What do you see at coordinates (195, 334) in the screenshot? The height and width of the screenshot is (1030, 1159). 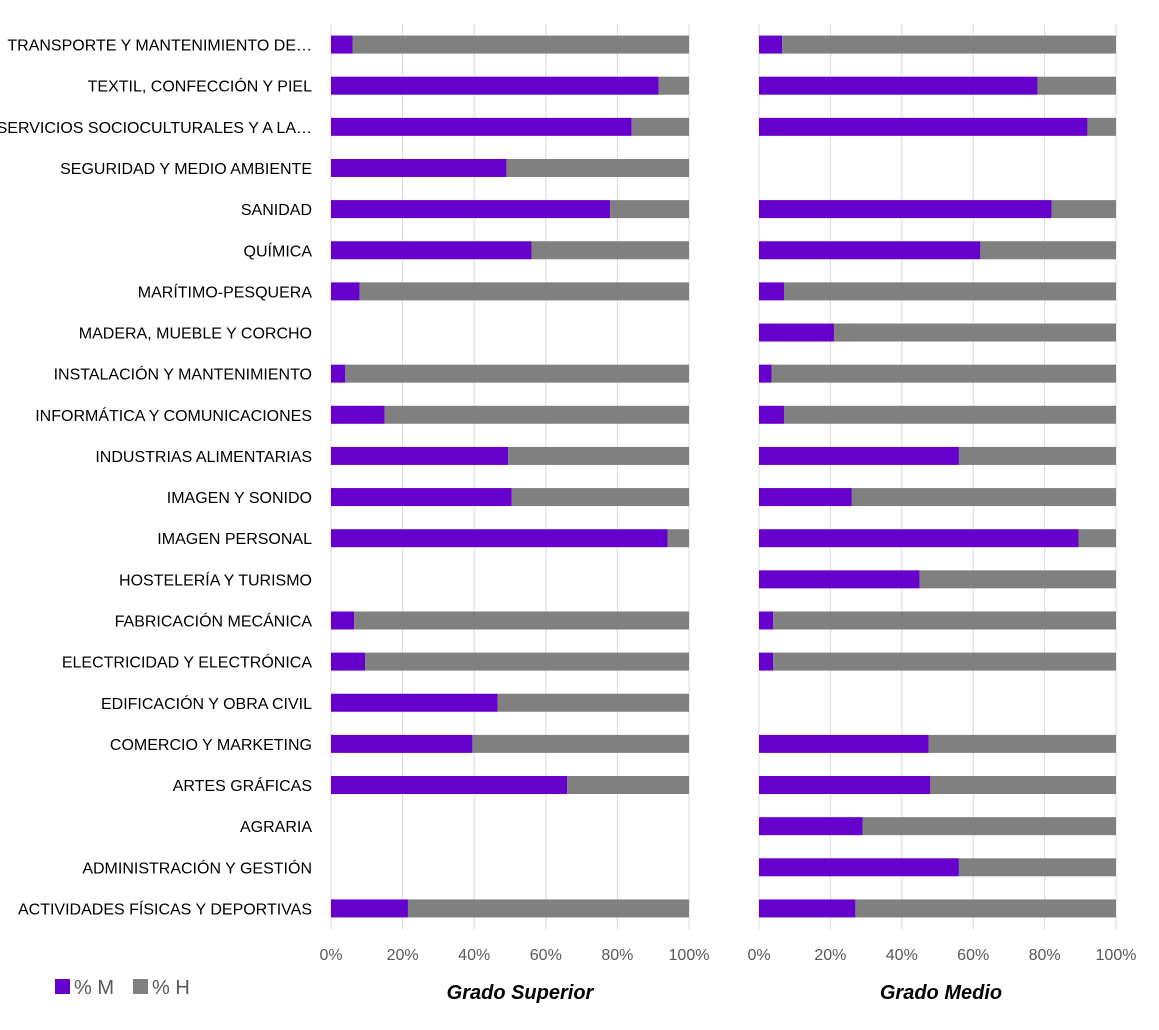 I see `category-label: MADERA, MUEBLE Y CORCHO` at bounding box center [195, 334].